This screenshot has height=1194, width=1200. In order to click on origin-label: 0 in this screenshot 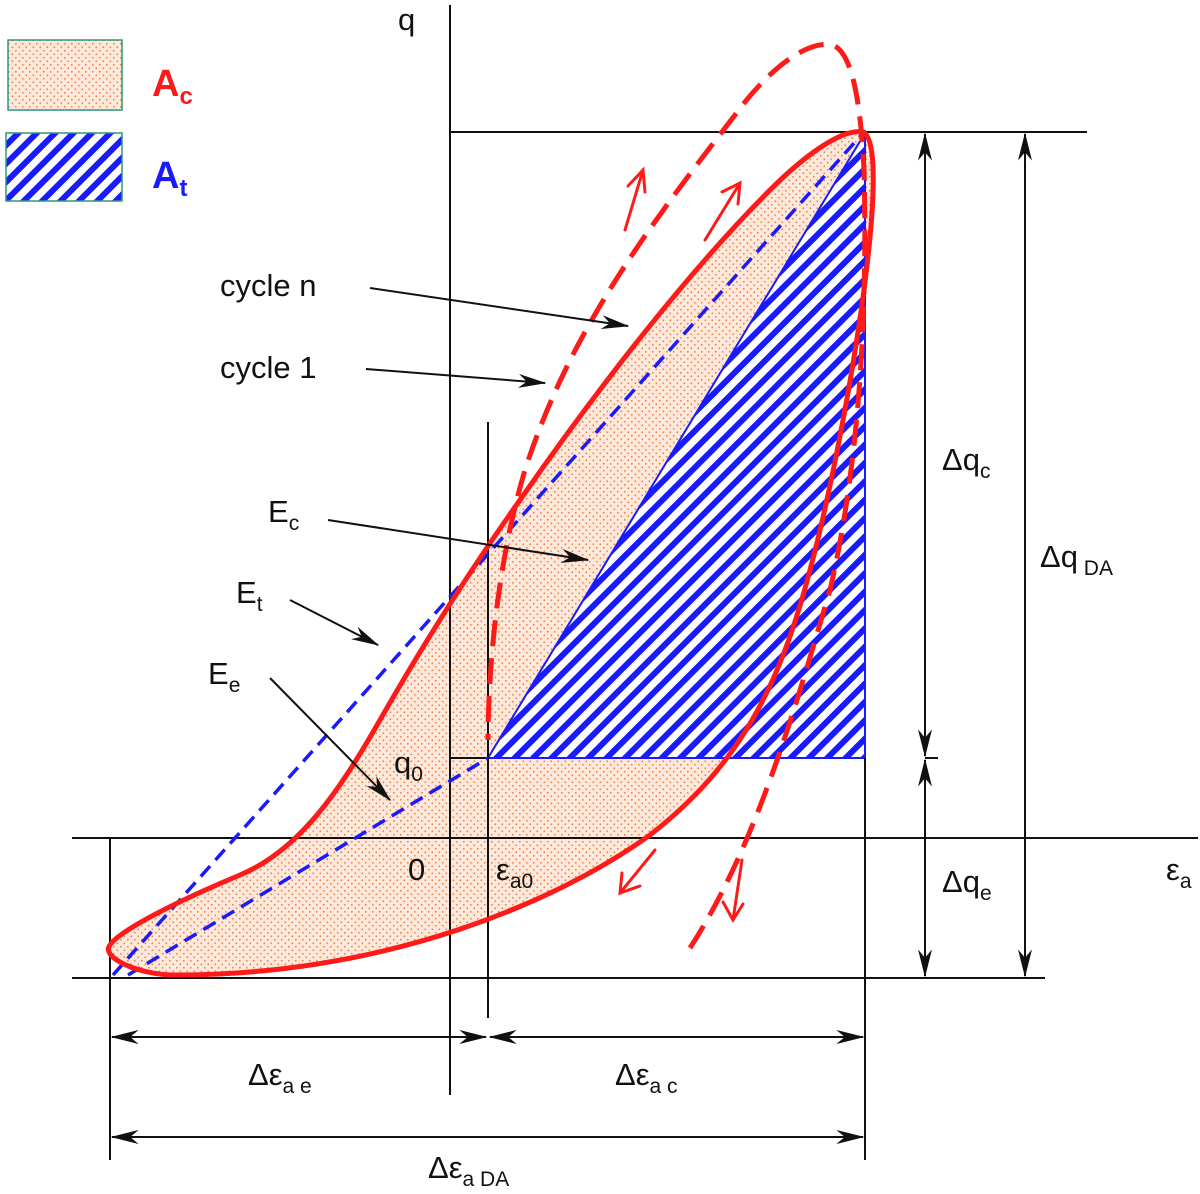, I will do `click(416, 869)`.